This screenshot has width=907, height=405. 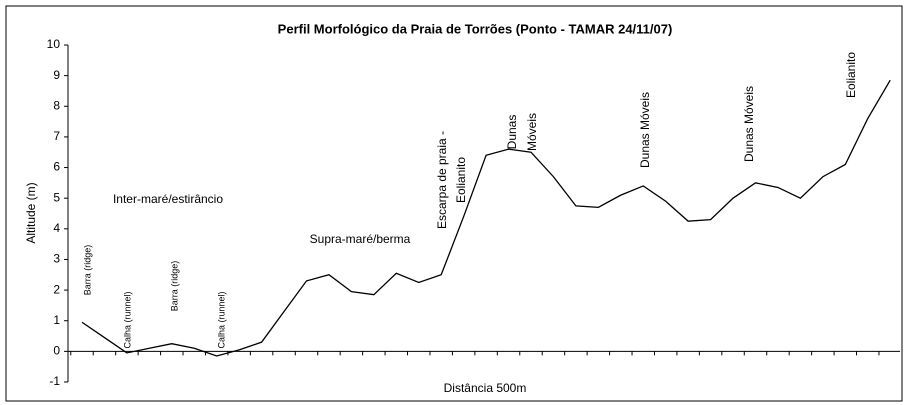 What do you see at coordinates (56, 197) in the screenshot?
I see `y-tick-label: 5` at bounding box center [56, 197].